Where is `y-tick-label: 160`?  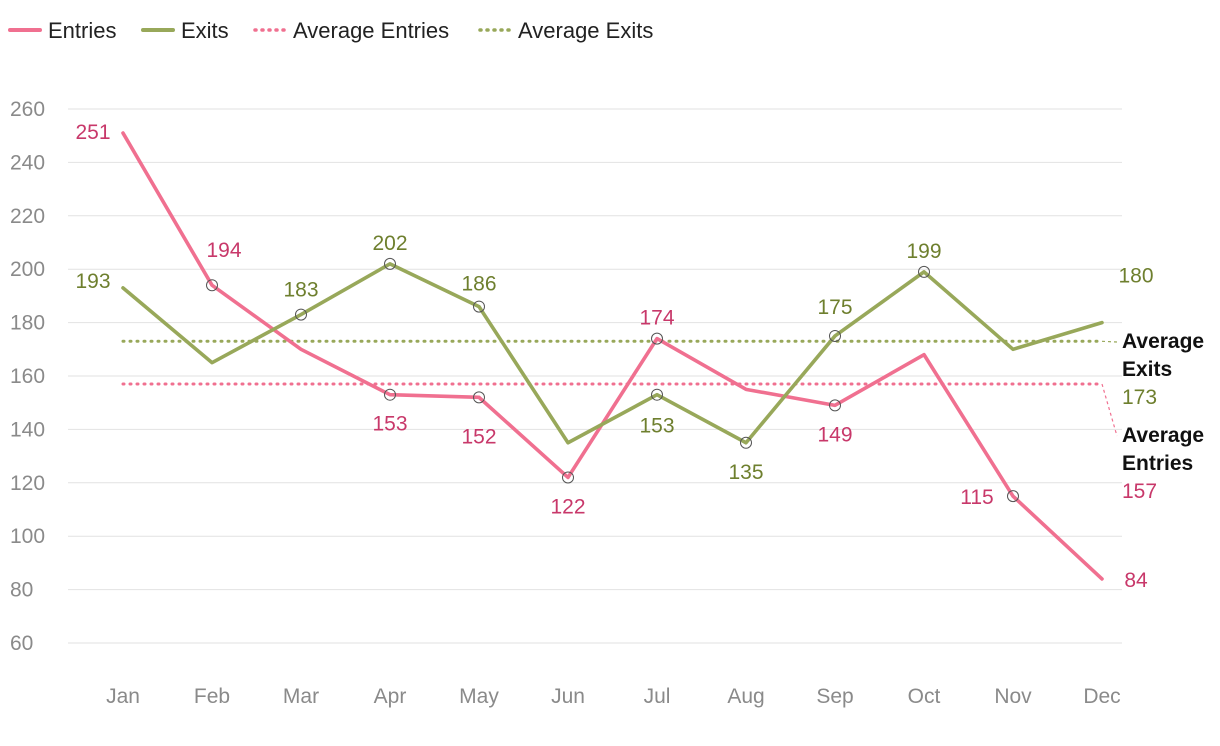 y-tick-label: 160 is located at coordinates (27, 376).